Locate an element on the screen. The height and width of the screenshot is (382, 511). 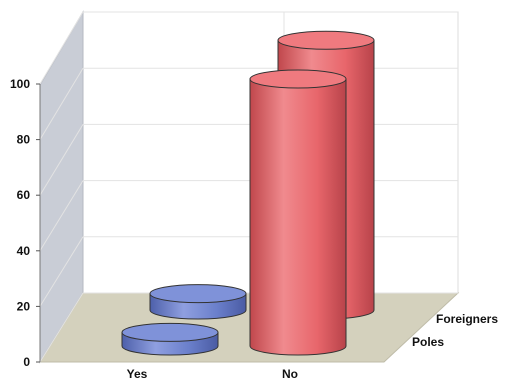
y-tick-label: 20 is located at coordinates (24, 306).